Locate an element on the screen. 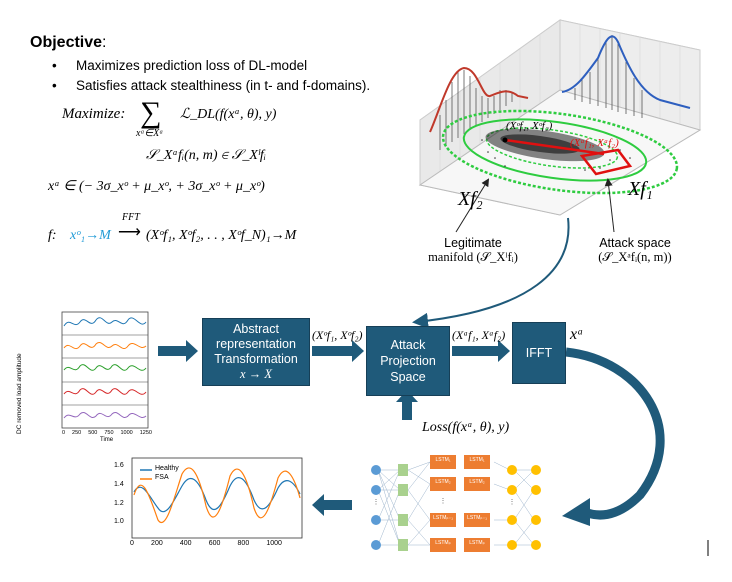 This screenshot has height=582, width=732. left-density-curve is located at coordinates (479, 99).